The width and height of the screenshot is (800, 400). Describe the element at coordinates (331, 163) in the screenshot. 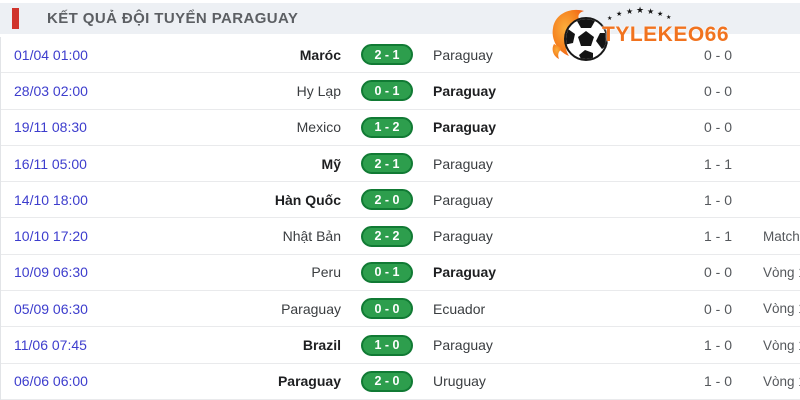

I see `home-team: Mỹ` at that location.